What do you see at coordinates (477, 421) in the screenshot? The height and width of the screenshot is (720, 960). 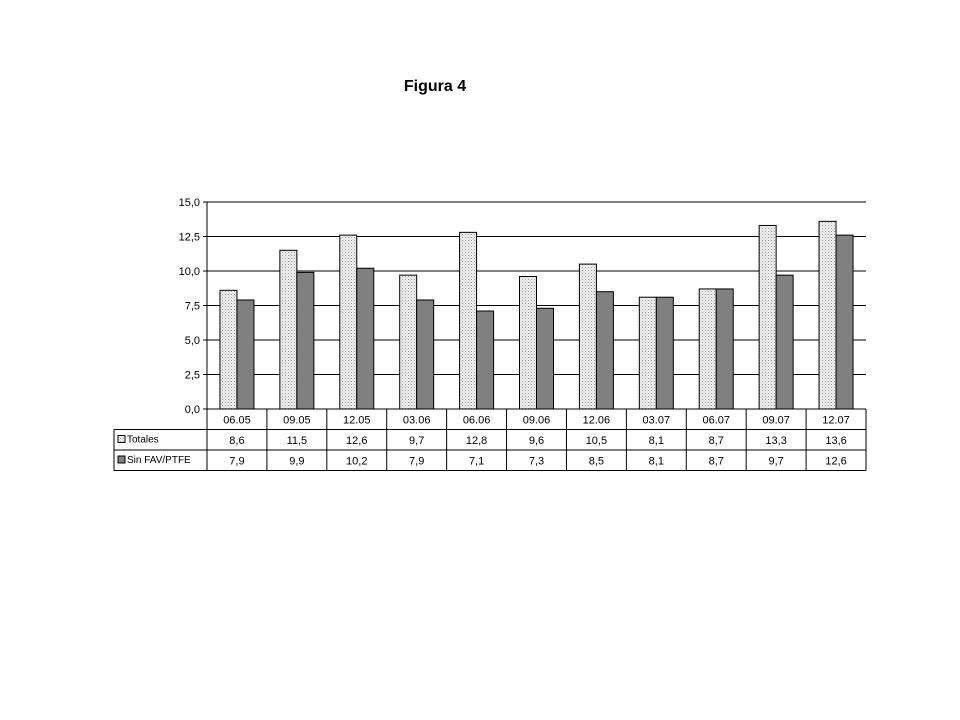 I see `category-label: 06.06` at bounding box center [477, 421].